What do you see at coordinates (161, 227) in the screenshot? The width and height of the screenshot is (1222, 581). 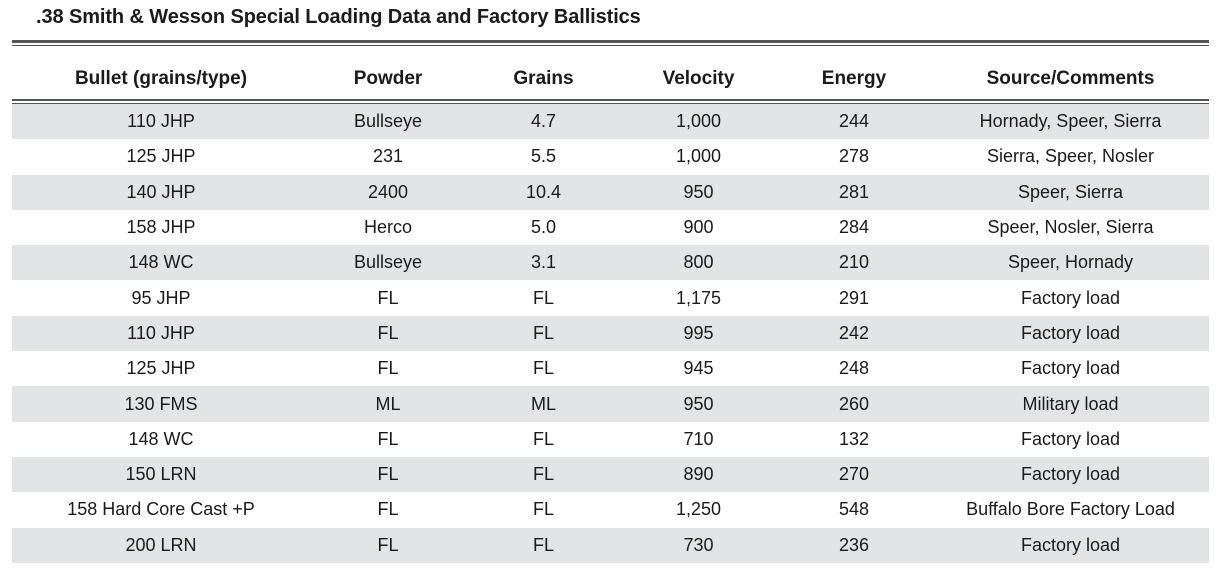 I see `cell-bullet: 158 JHP` at bounding box center [161, 227].